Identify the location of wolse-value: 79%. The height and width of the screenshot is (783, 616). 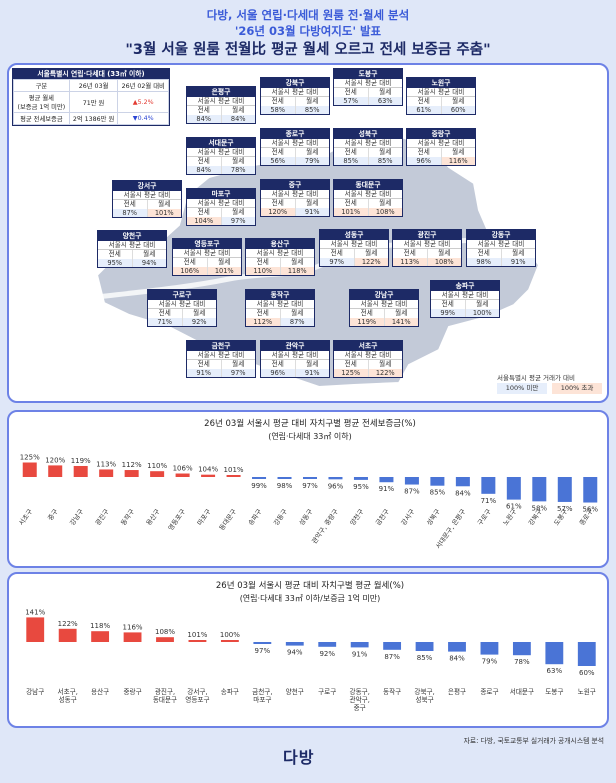
(312, 160).